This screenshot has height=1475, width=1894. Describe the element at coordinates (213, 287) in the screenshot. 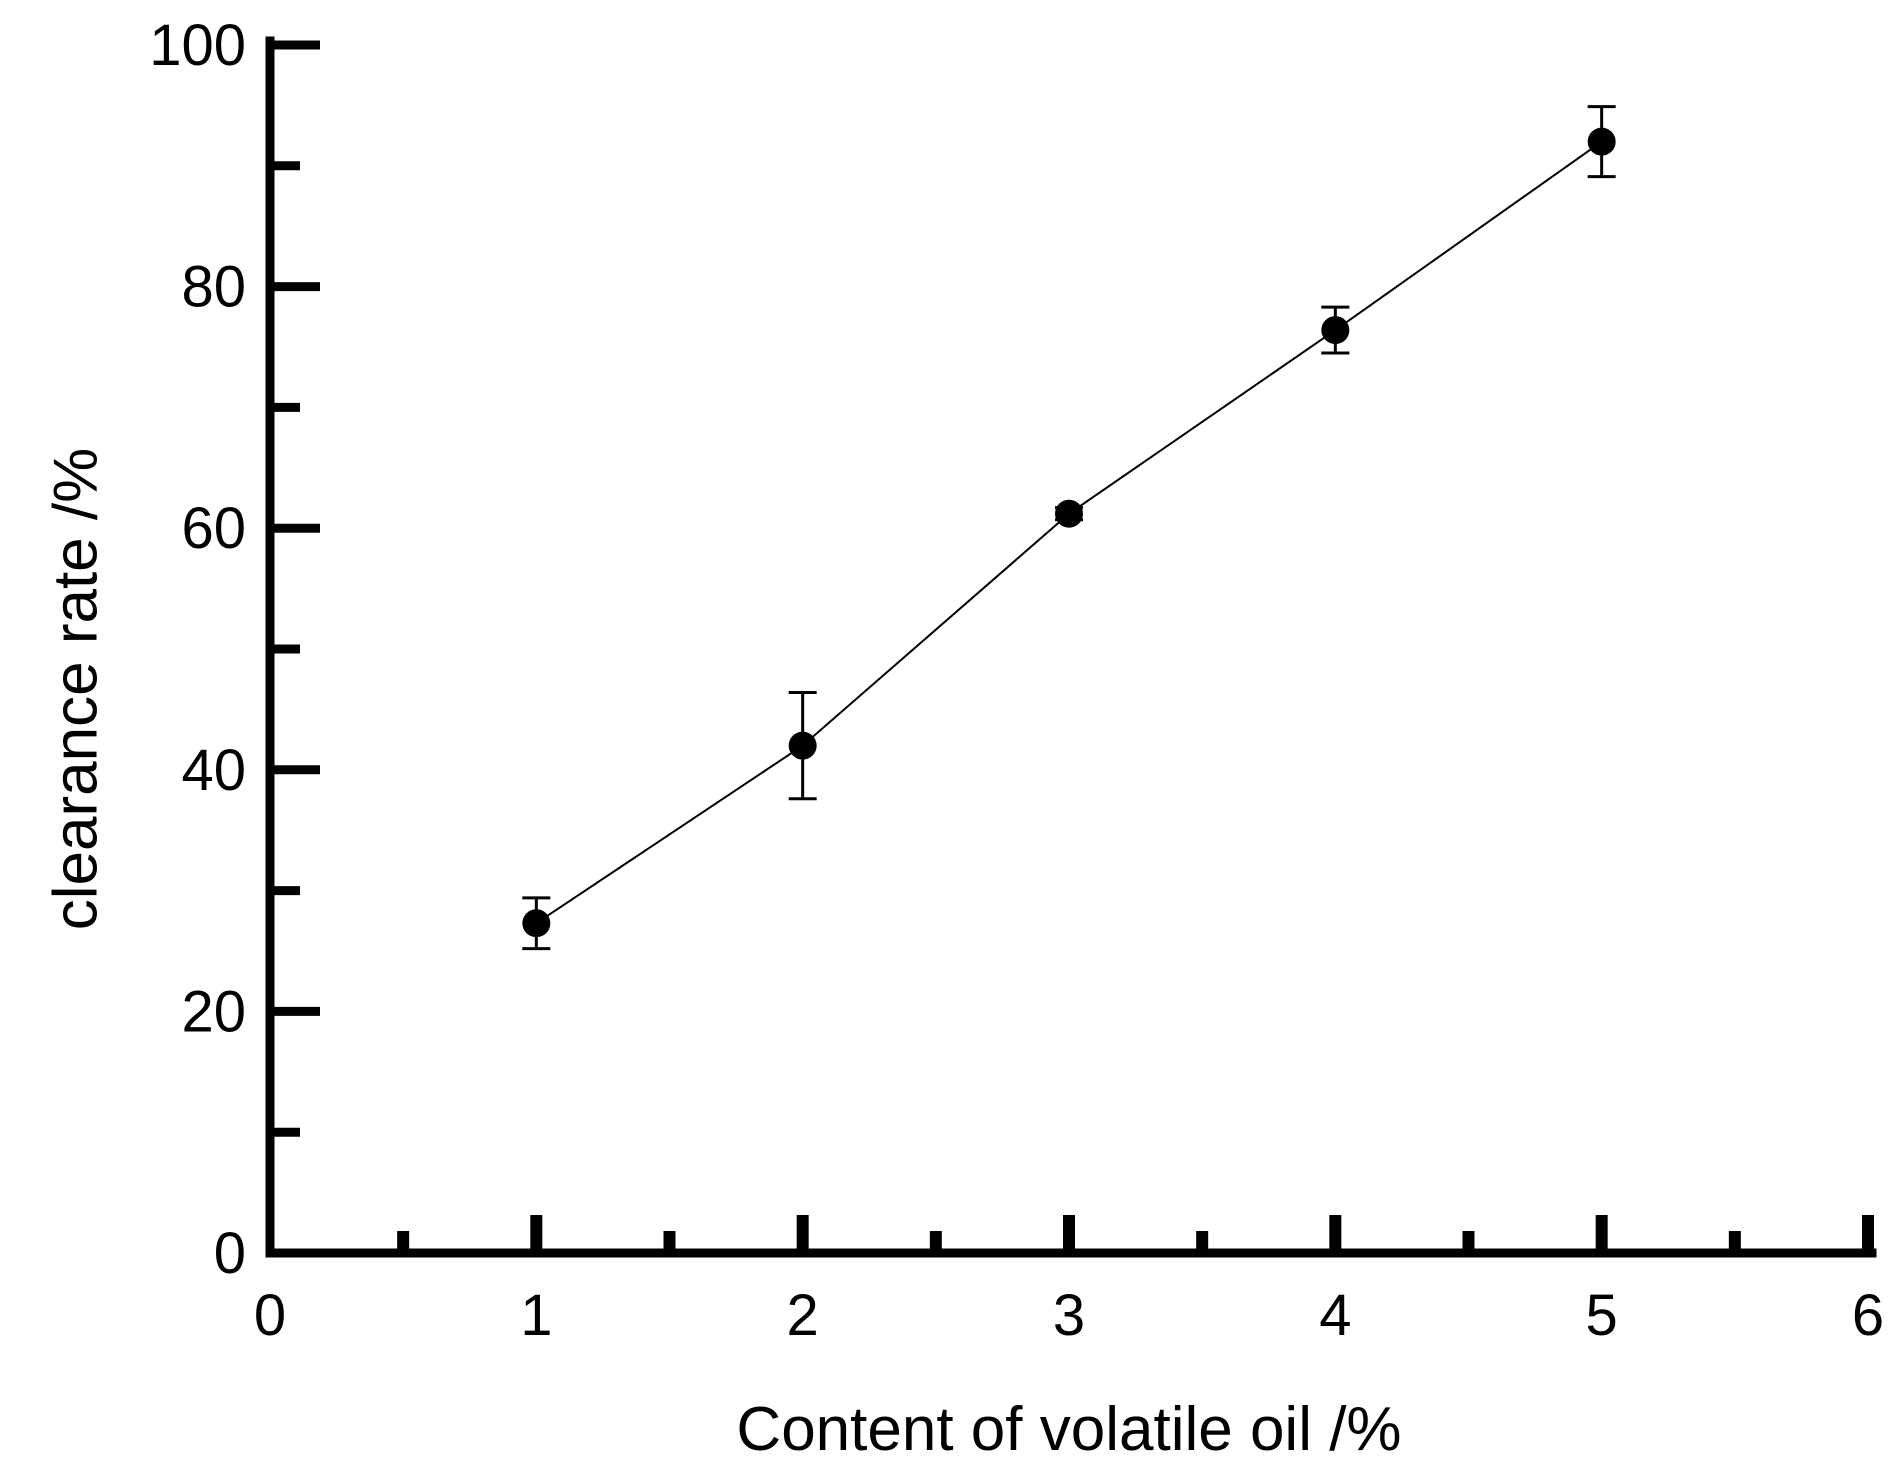

I see `y-tick-label: 80` at that location.